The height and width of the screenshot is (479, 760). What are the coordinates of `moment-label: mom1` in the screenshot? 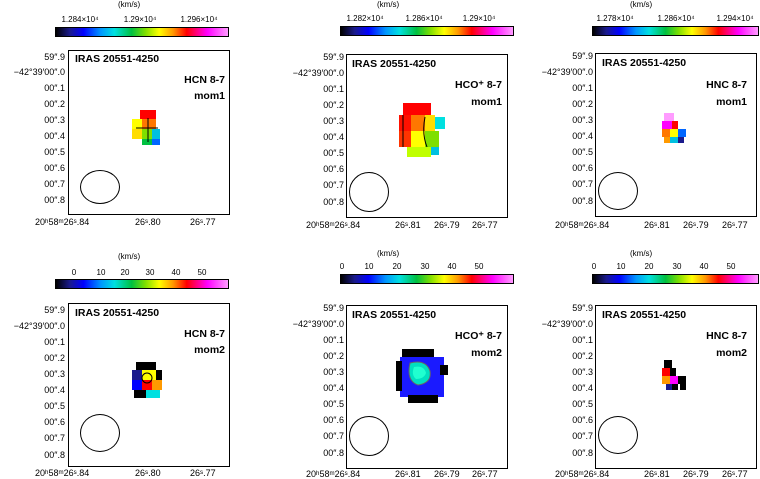 It's located at (731, 102).